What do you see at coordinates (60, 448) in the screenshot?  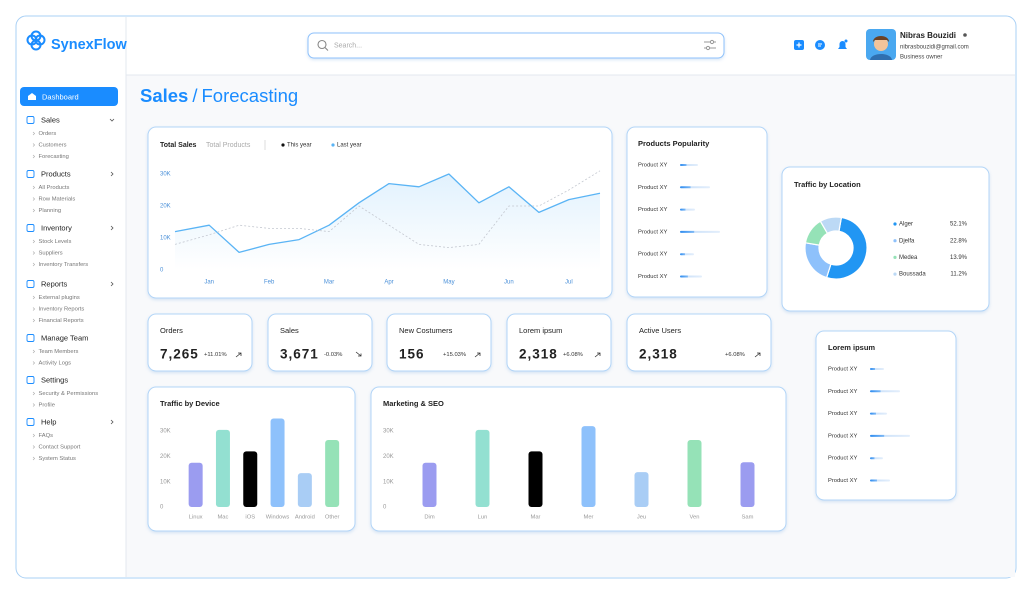 I see `nav-subitem: Contact Support` at bounding box center [60, 448].